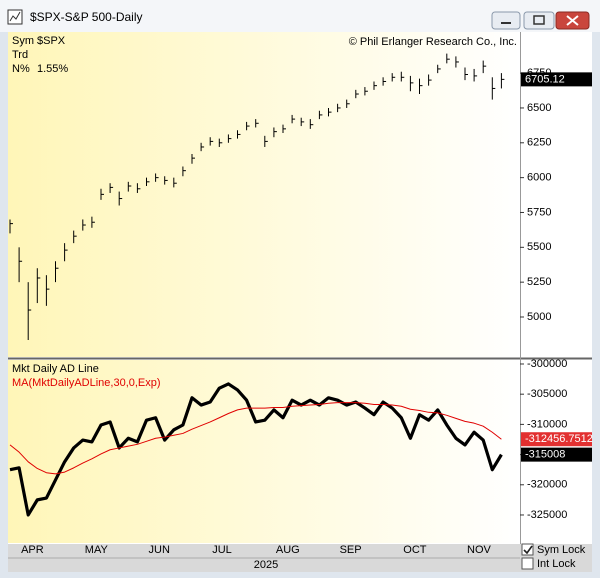 The width and height of the screenshot is (600, 578). What do you see at coordinates (86, 17) in the screenshot?
I see `window-title: $SPX-S&P 500-Daily` at bounding box center [86, 17].